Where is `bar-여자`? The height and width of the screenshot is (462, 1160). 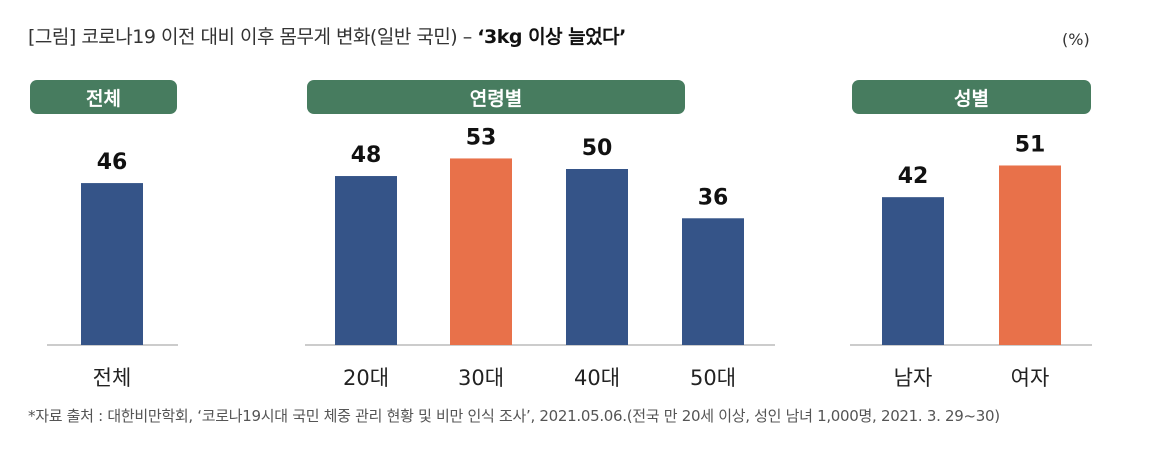
bar-여자 is located at coordinates (1030, 255).